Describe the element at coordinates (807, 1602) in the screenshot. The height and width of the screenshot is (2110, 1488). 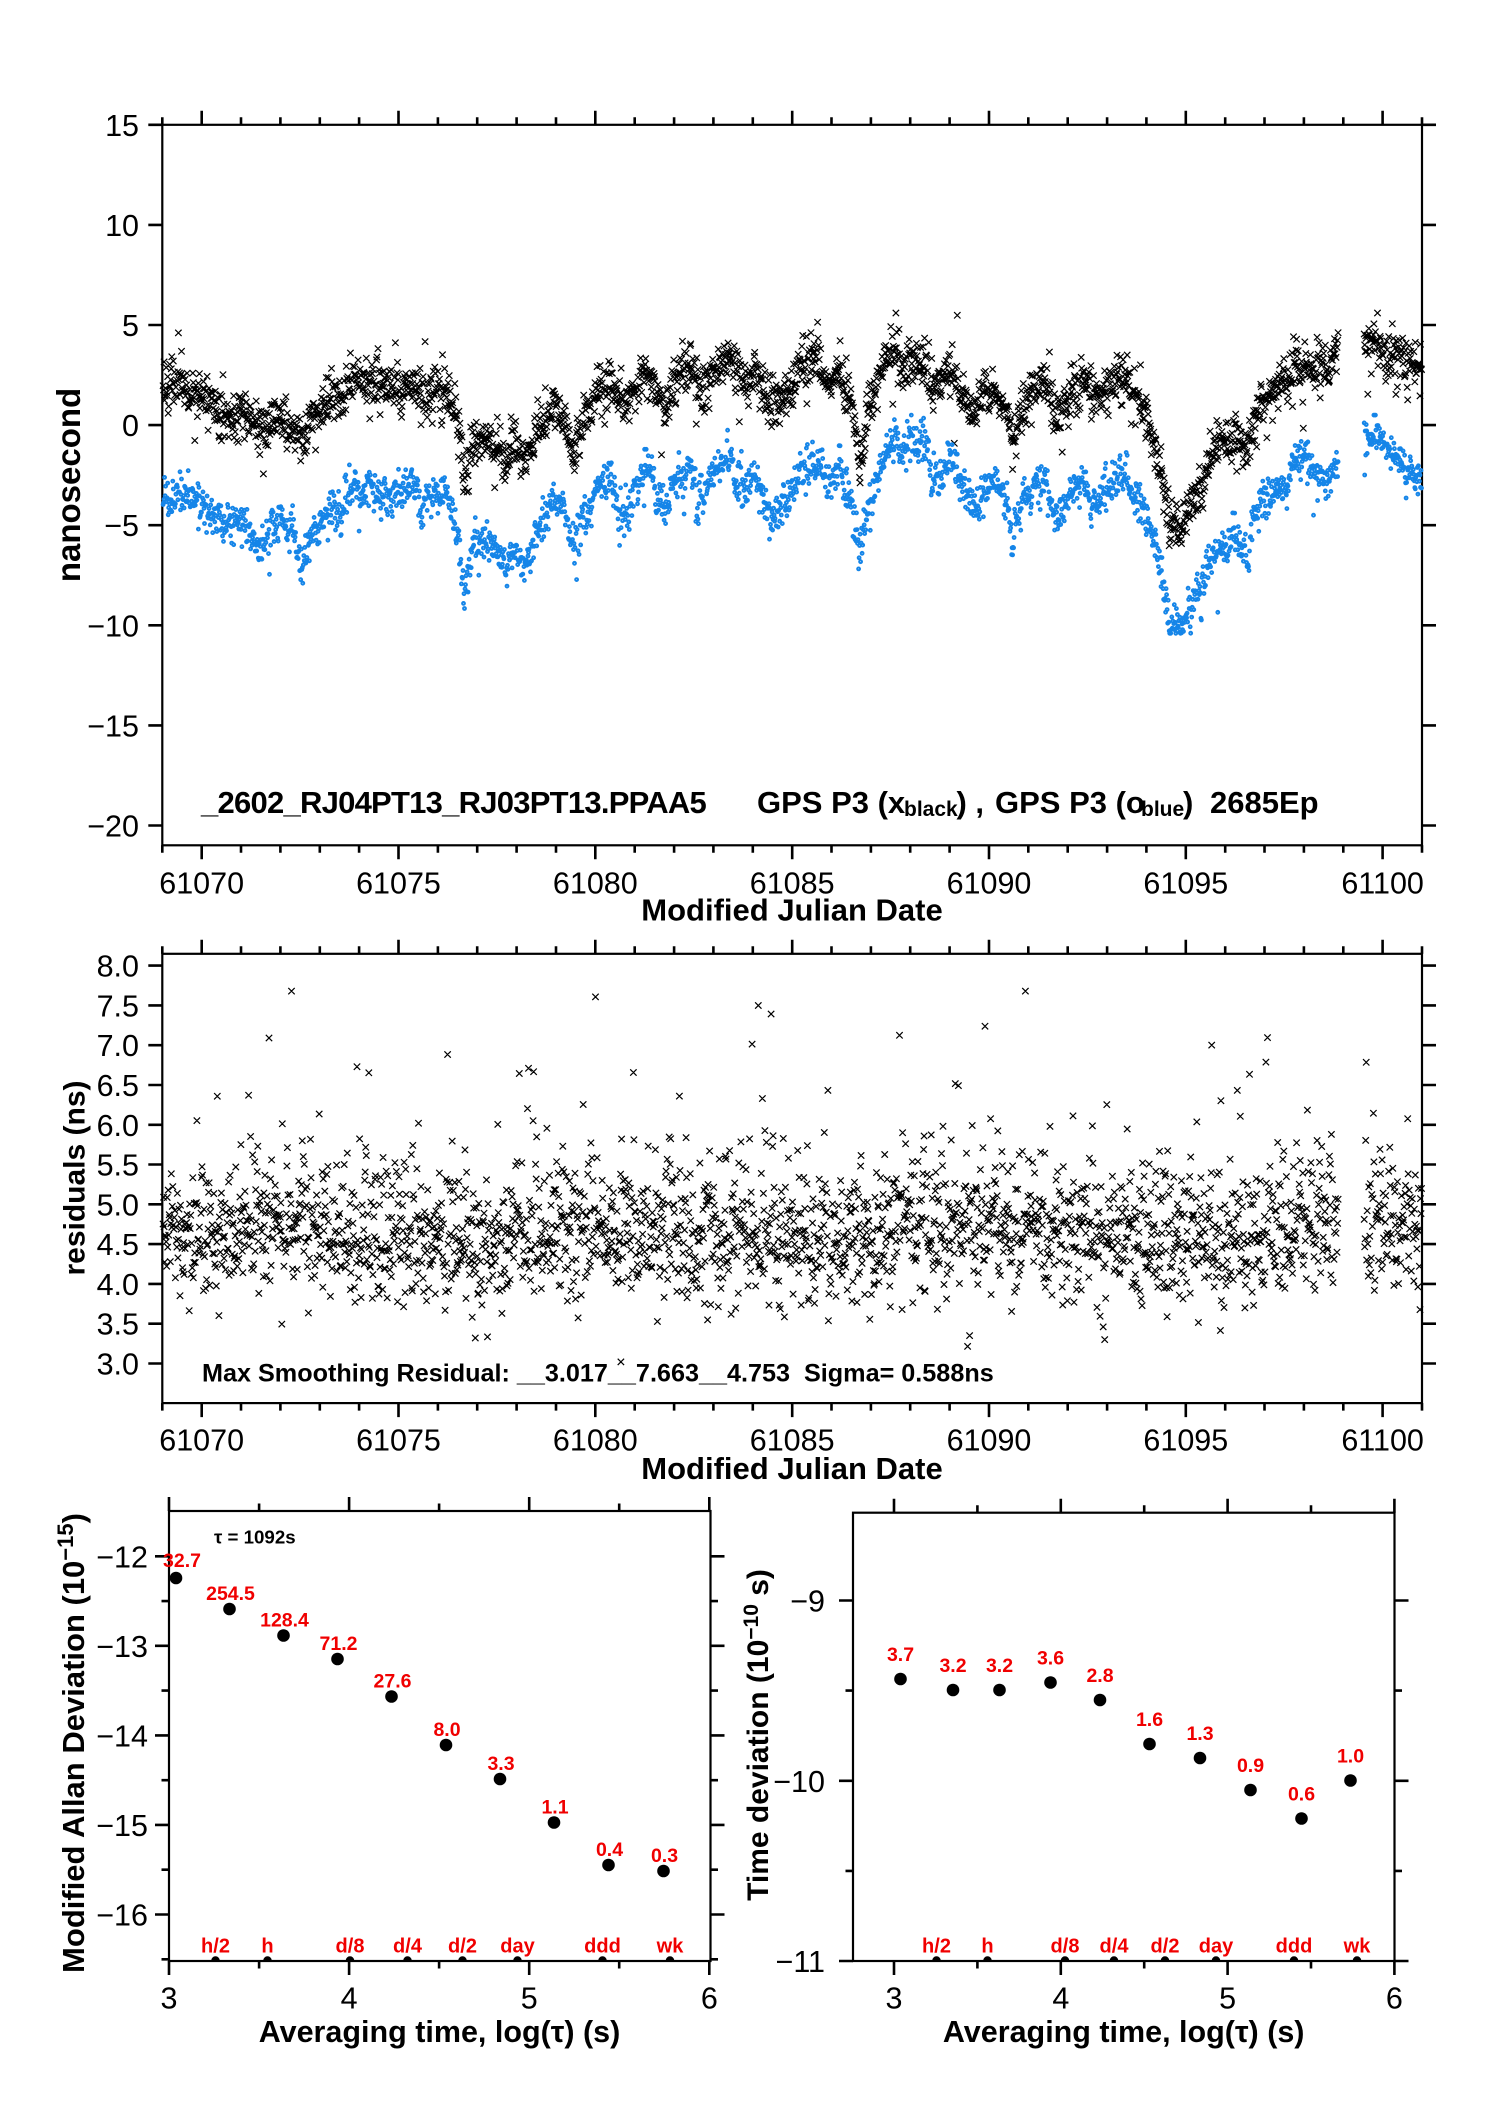
I see `svg-text: −9` at that location.